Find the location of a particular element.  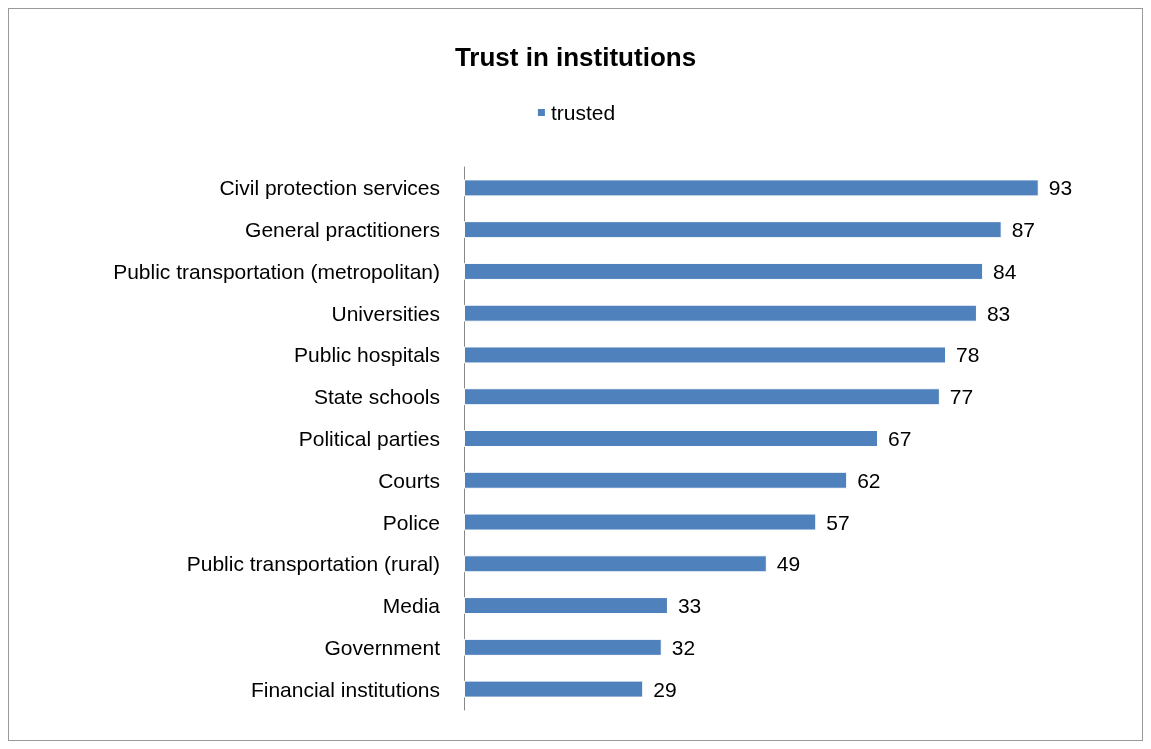

y-tick-label: Universities is located at coordinates (385, 313).